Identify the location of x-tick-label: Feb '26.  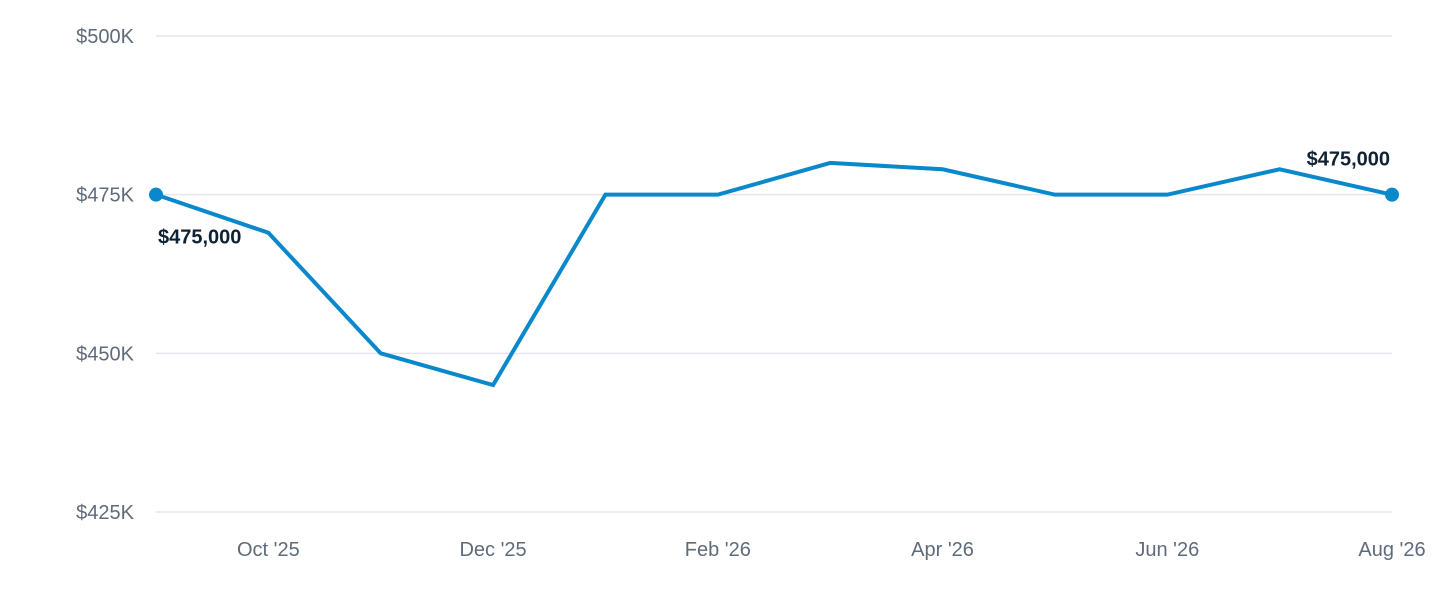
(718, 550).